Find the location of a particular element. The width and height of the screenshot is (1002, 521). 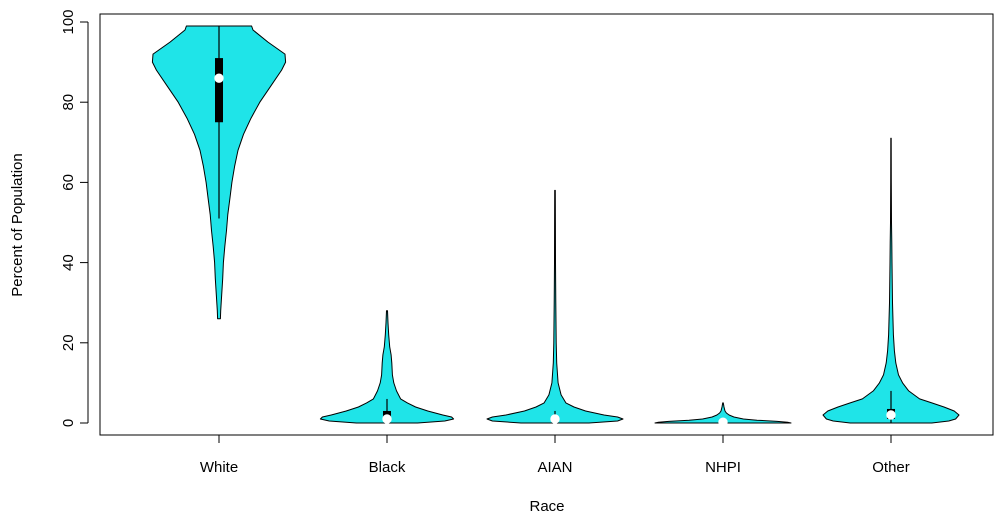

violin-aian is located at coordinates (555, 306).